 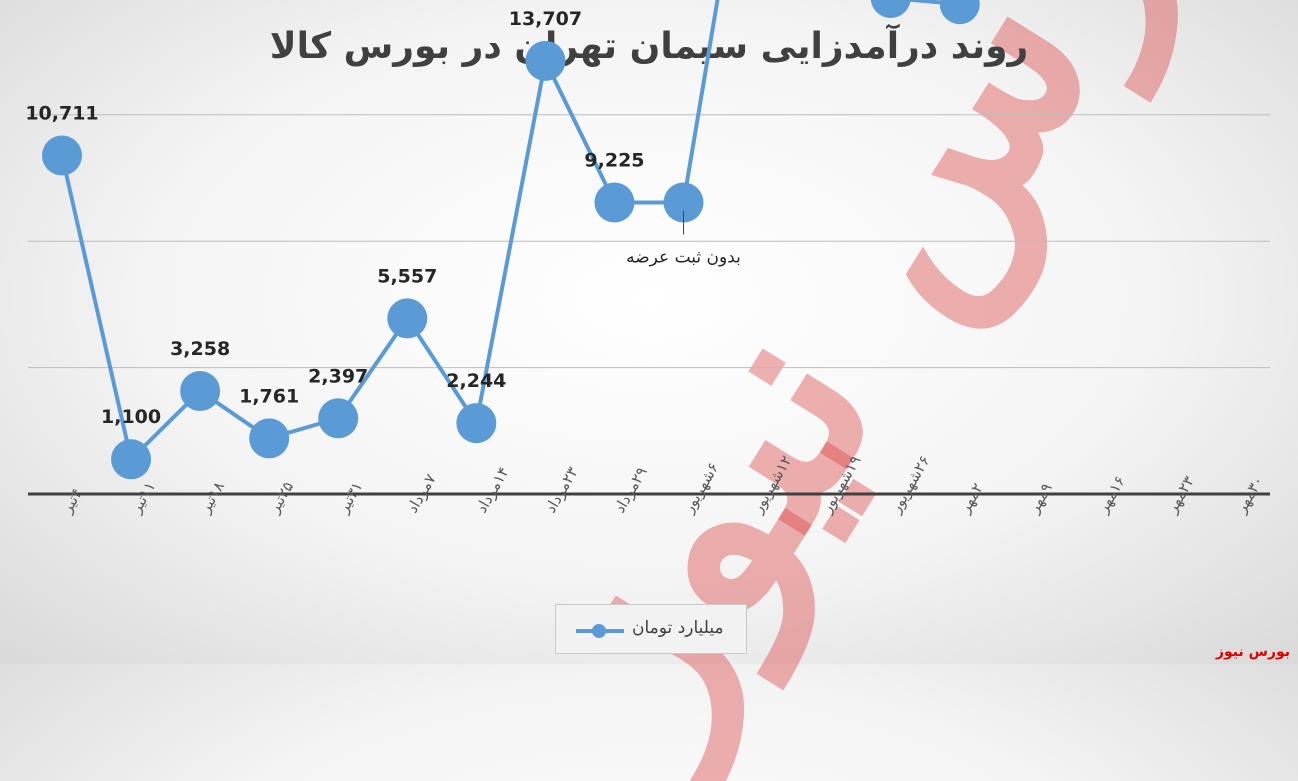 What do you see at coordinates (772, 484) in the screenshot?
I see `x-tick-label: ۱۲شهریور` at bounding box center [772, 484].